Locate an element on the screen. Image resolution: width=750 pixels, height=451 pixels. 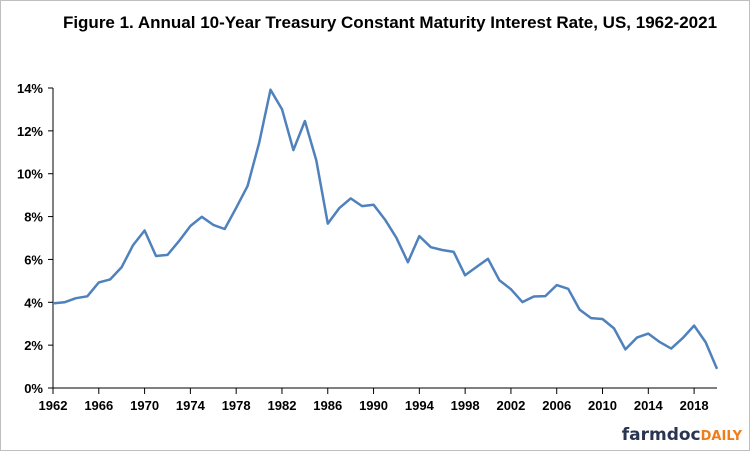
y-tick-label: 0% is located at coordinates (33, 388).